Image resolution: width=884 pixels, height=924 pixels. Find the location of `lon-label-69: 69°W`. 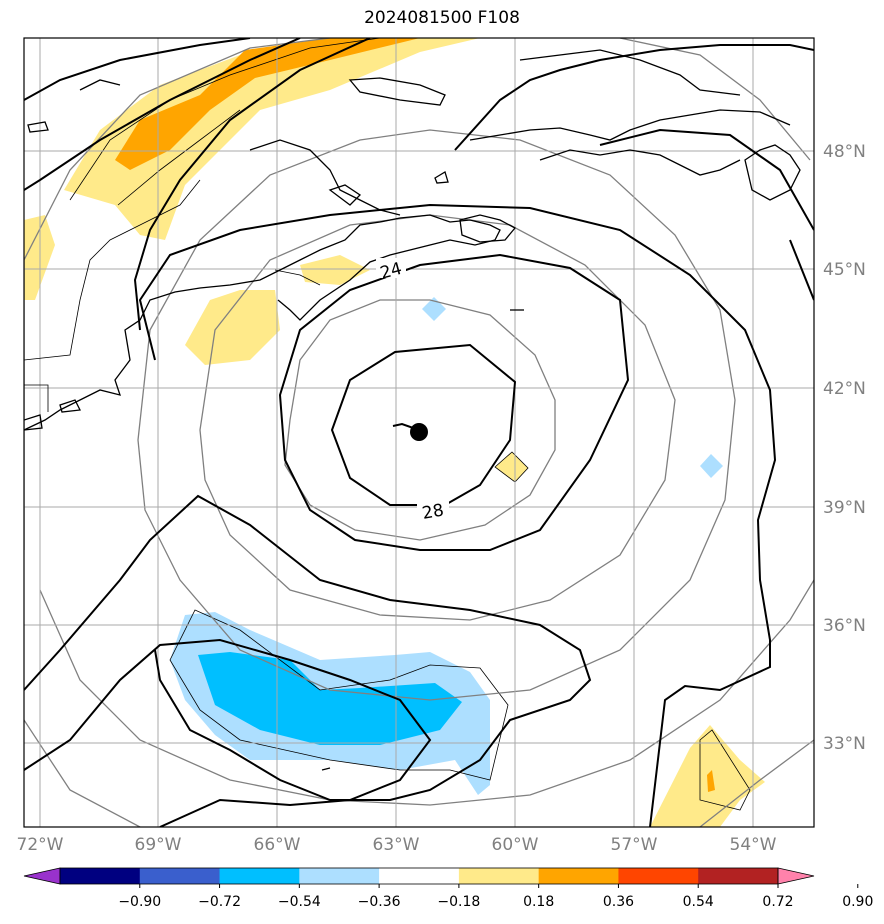

lon-label-69: 69°W is located at coordinates (158, 845).